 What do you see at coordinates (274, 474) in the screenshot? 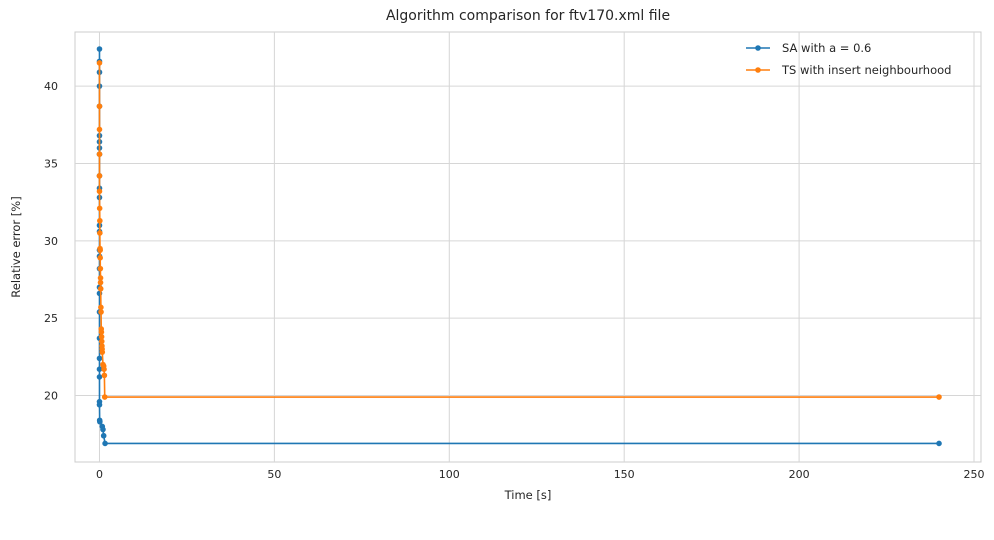
I see `x-tick-label: 50` at bounding box center [274, 474].